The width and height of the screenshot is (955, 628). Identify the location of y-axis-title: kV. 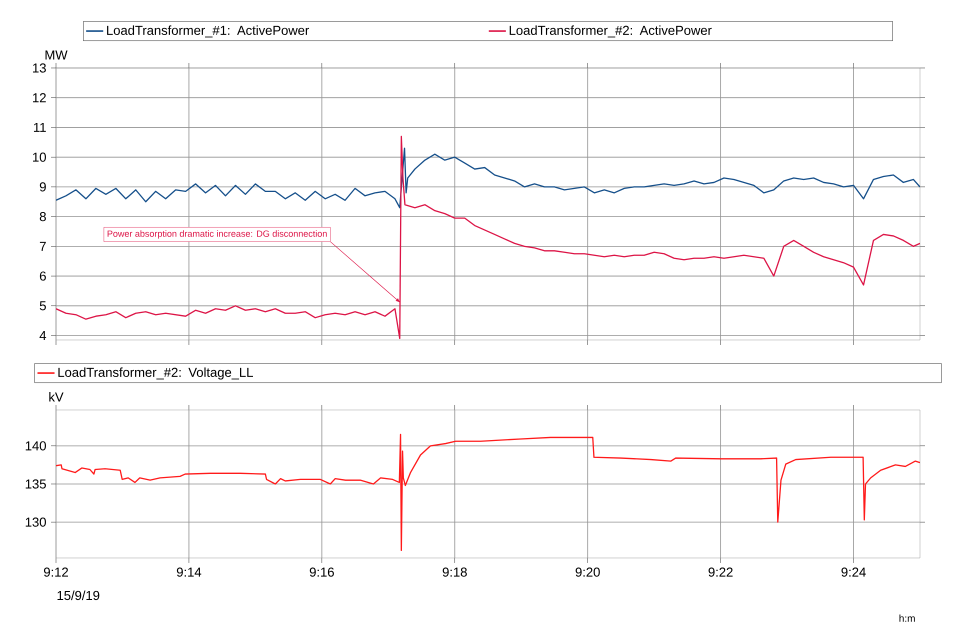
(56, 397).